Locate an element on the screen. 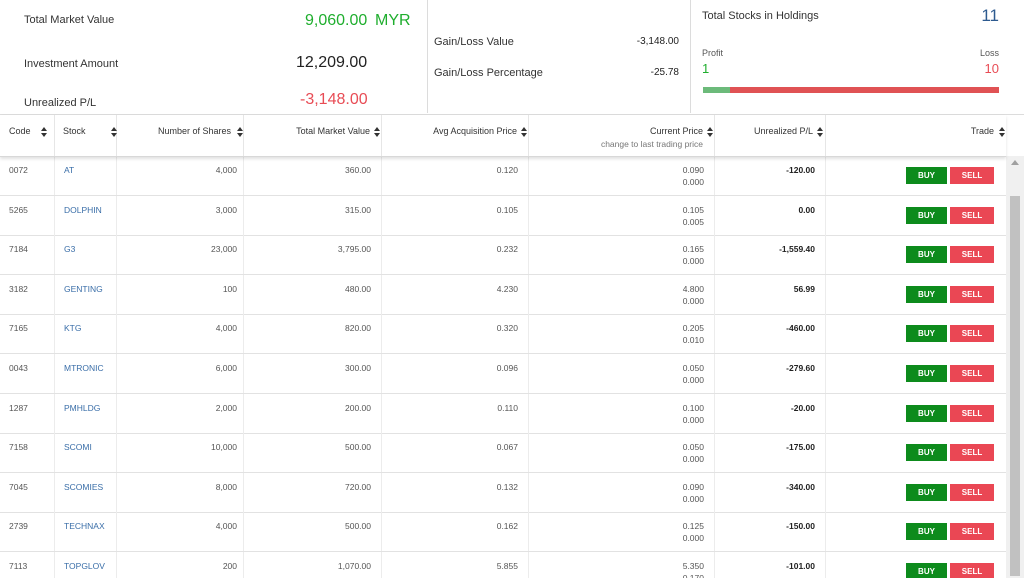 This screenshot has width=1024, height=578. avg-acquisition-price: 5.855 is located at coordinates (507, 566).